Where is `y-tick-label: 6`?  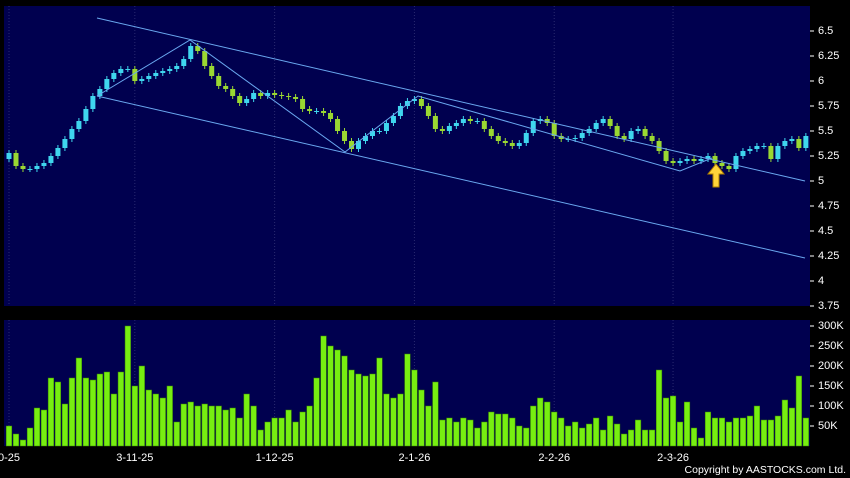
y-tick-label: 6 is located at coordinates (821, 81).